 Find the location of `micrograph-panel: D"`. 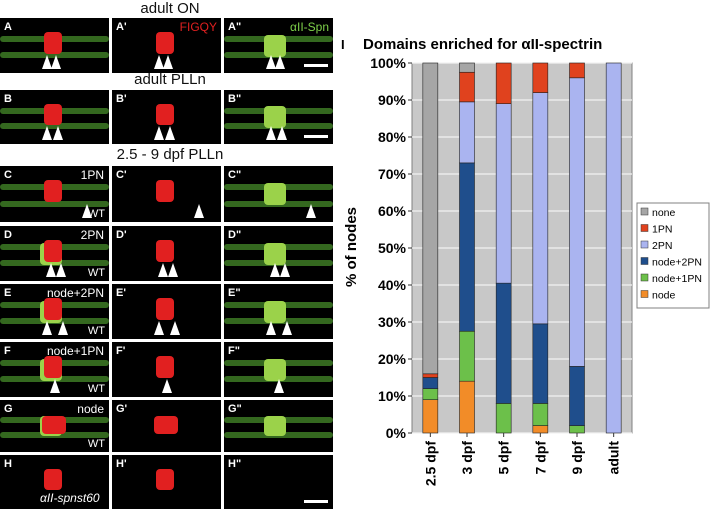

micrograph-panel: D" is located at coordinates (278, 253).